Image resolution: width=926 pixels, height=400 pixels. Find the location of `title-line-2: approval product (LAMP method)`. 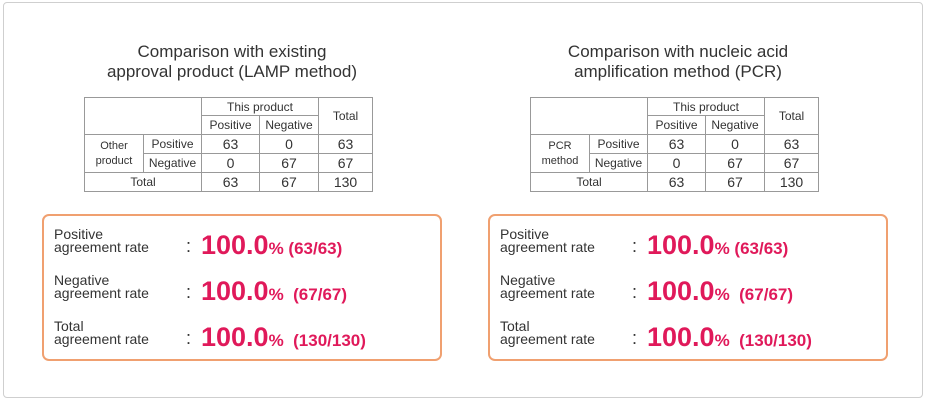

title-line-2: approval product (LAMP method) is located at coordinates (232, 71).